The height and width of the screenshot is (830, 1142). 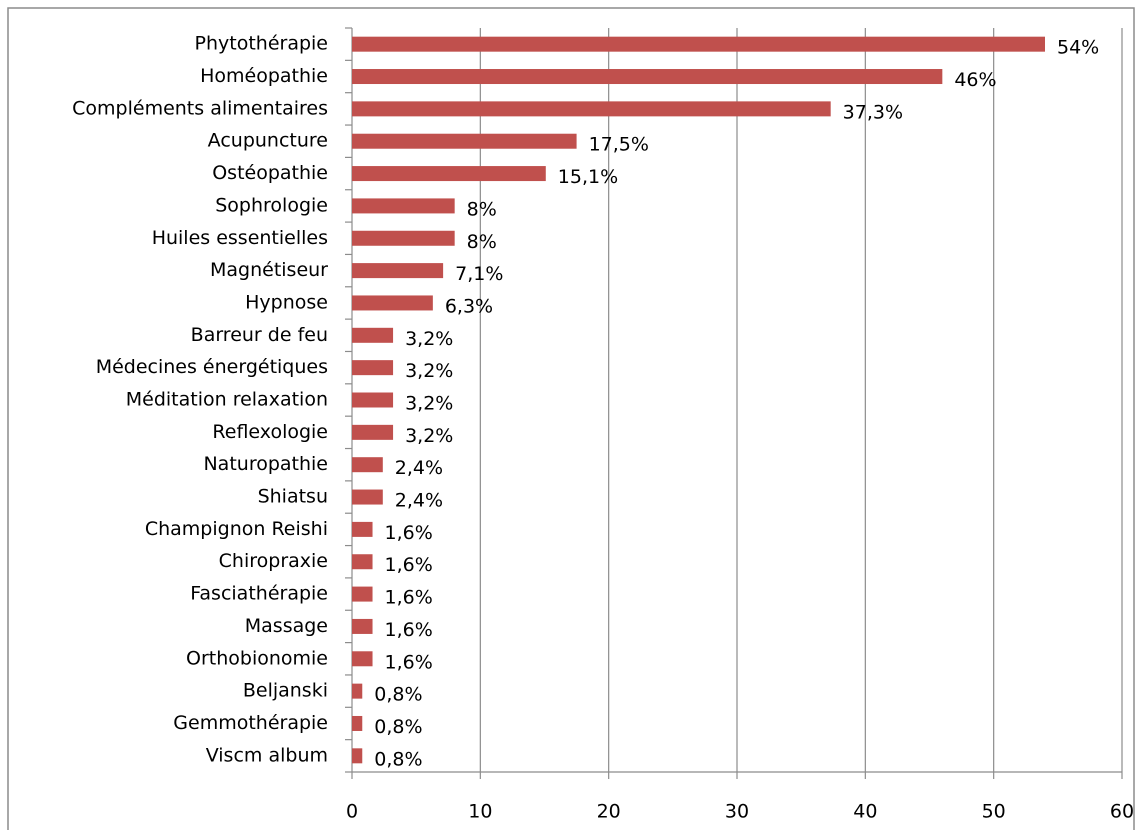 I want to click on x-tick-label: 50, so click(x=994, y=812).